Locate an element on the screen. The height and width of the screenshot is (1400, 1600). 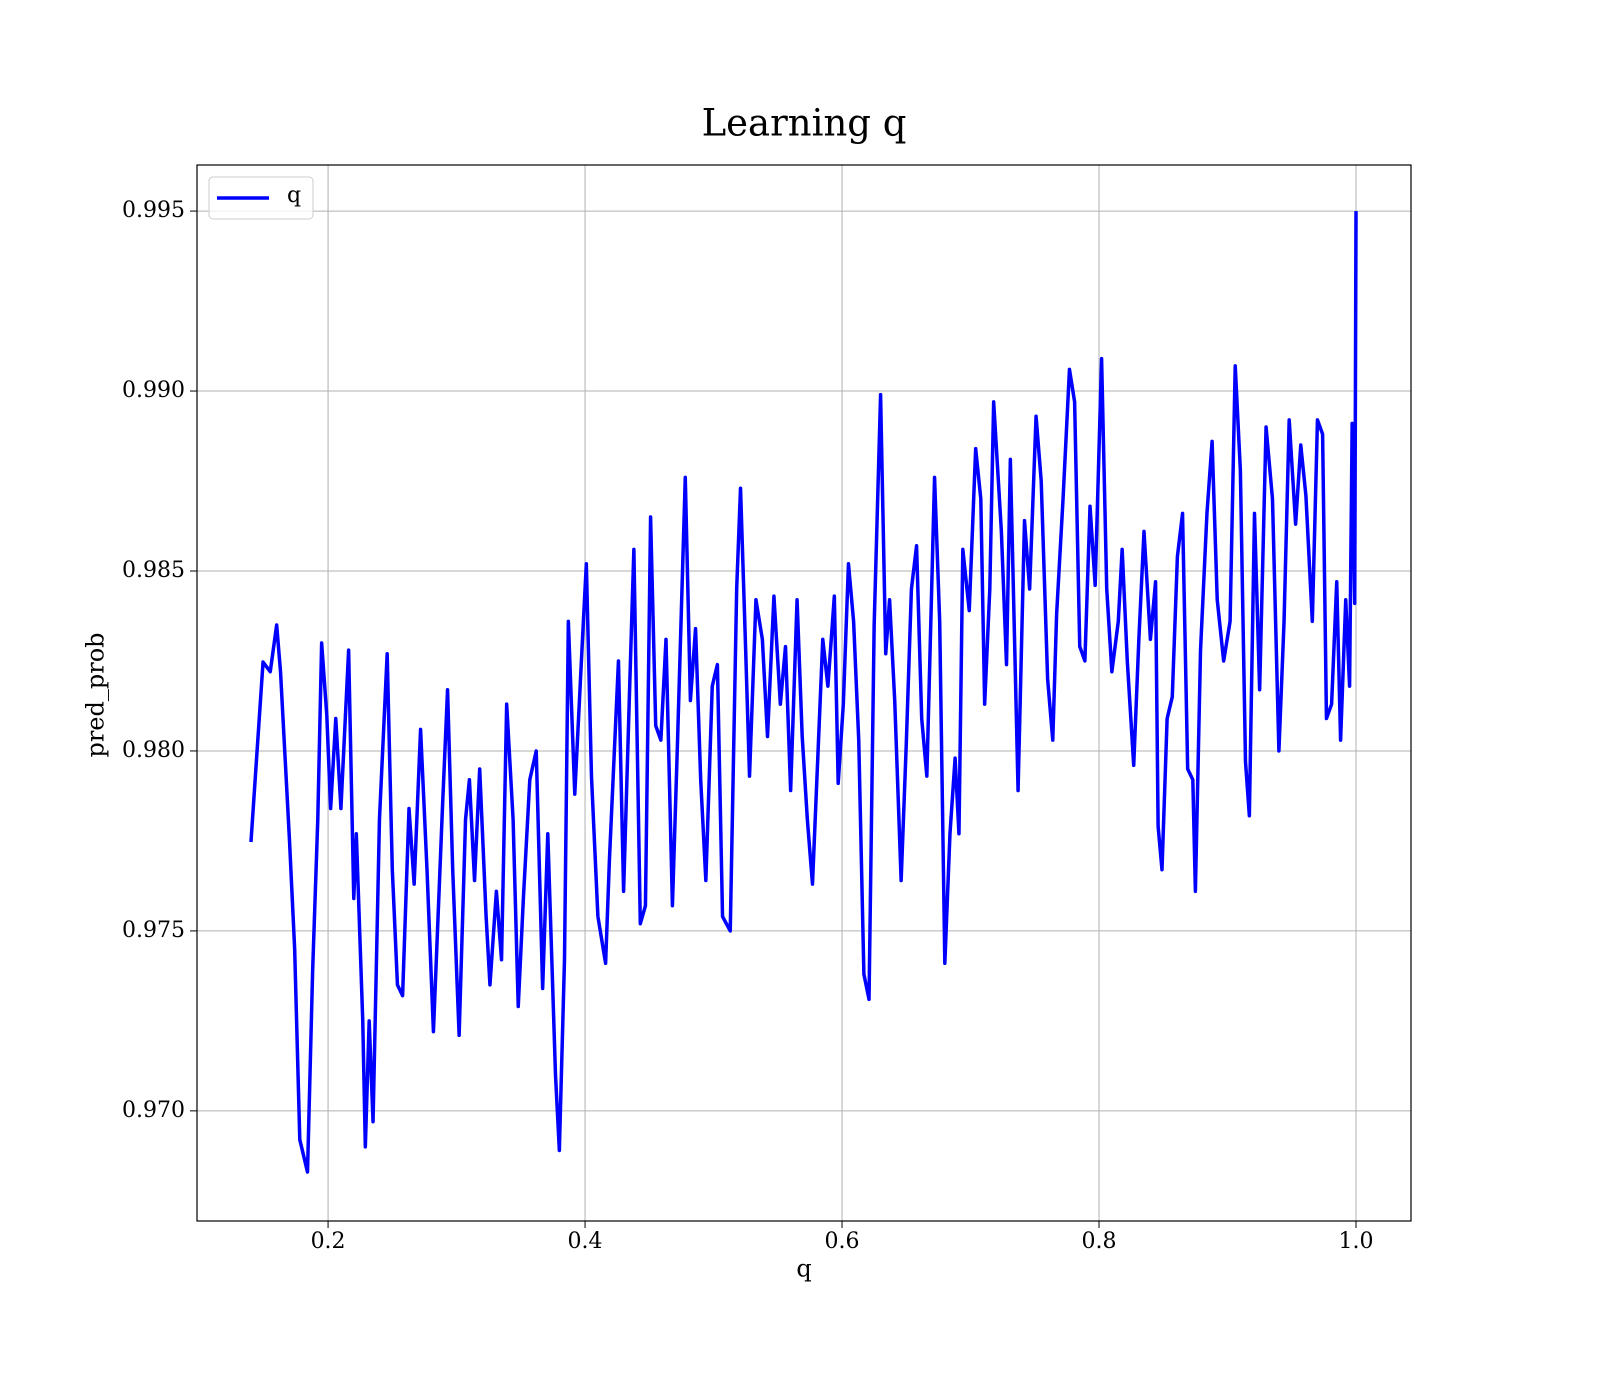
x-tick-label: 0.8 is located at coordinates (1099, 1241).